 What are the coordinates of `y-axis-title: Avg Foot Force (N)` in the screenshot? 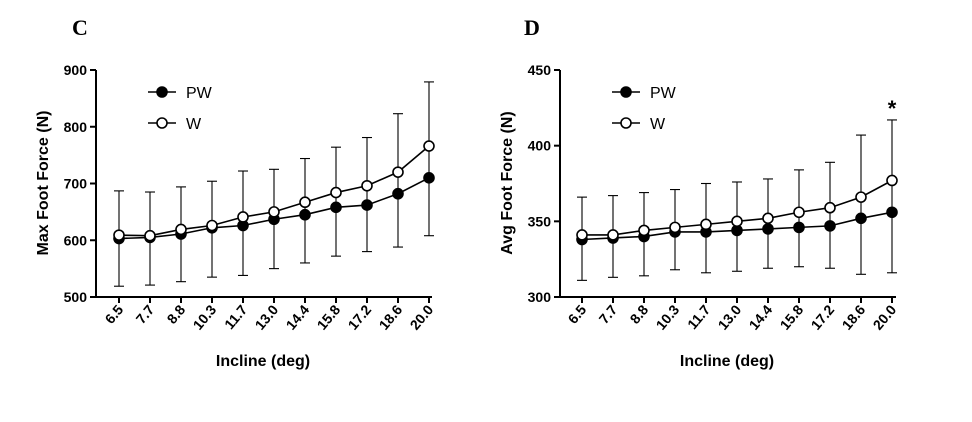 It's located at (507, 182).